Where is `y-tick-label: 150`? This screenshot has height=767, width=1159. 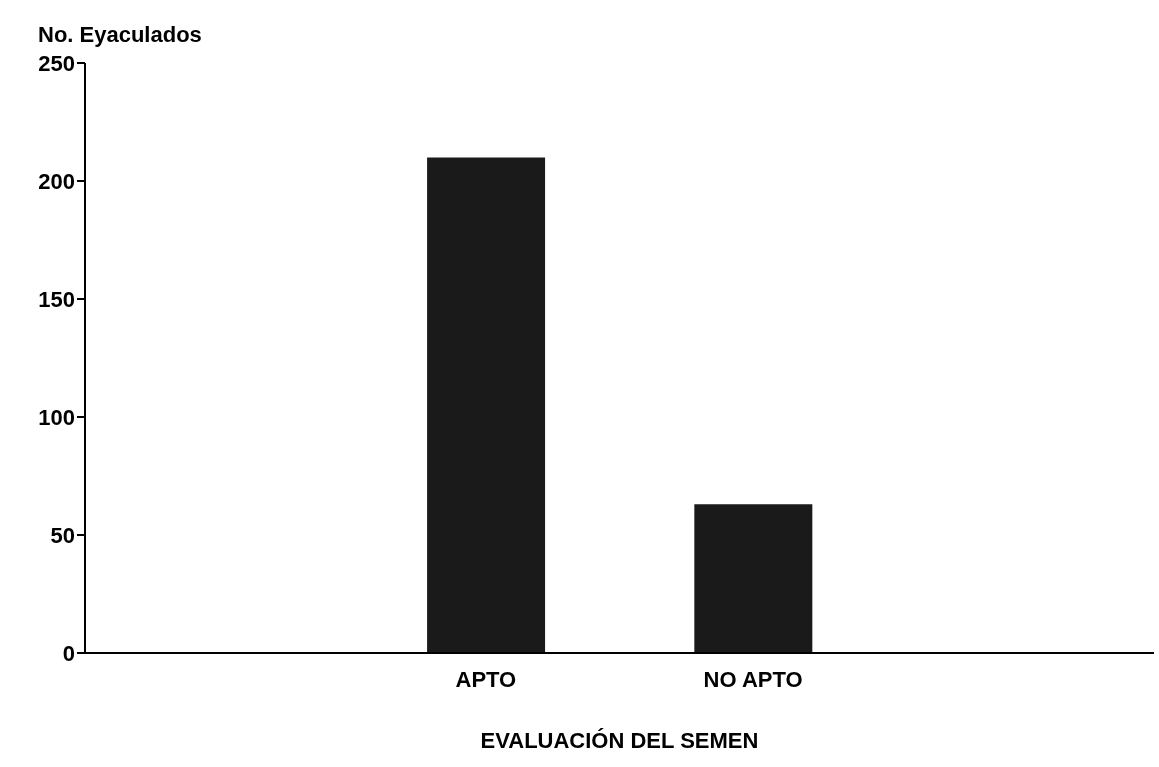
y-tick-label: 150 is located at coordinates (56, 299).